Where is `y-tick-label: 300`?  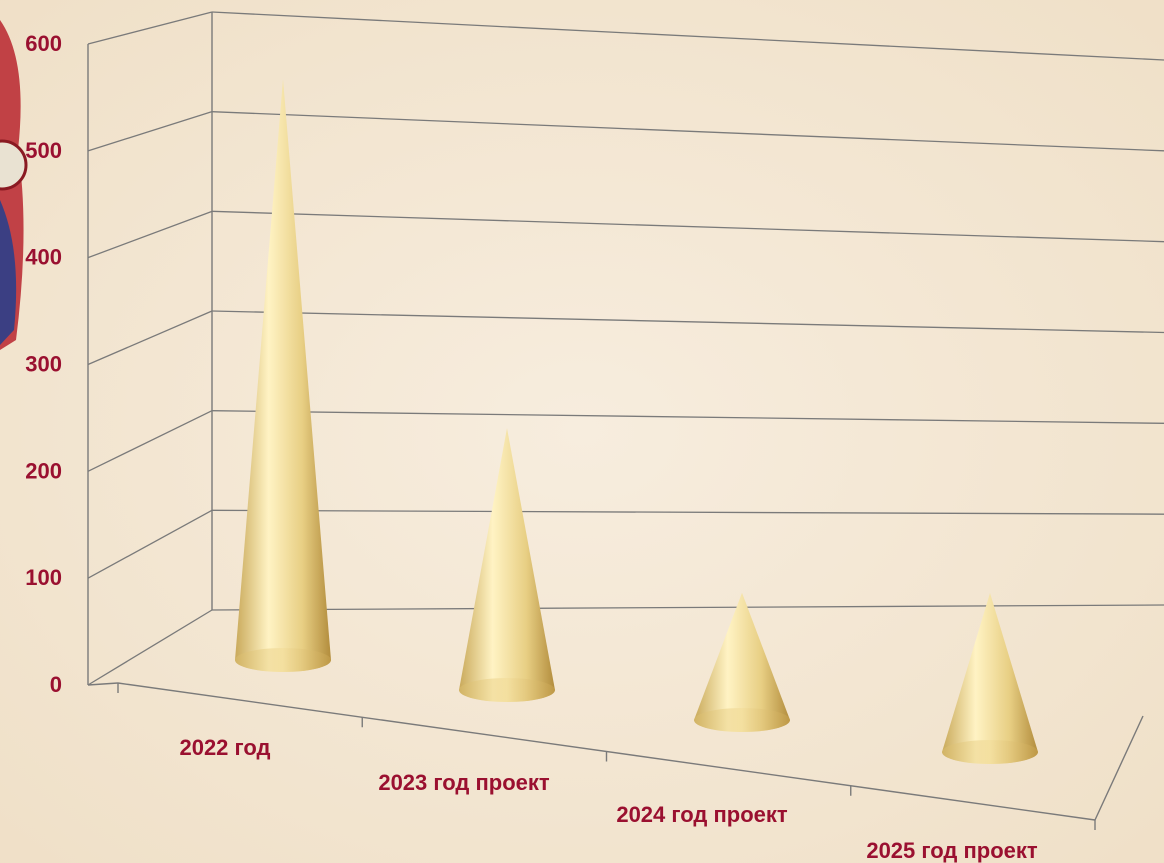 y-tick-label: 300 is located at coordinates (43, 364).